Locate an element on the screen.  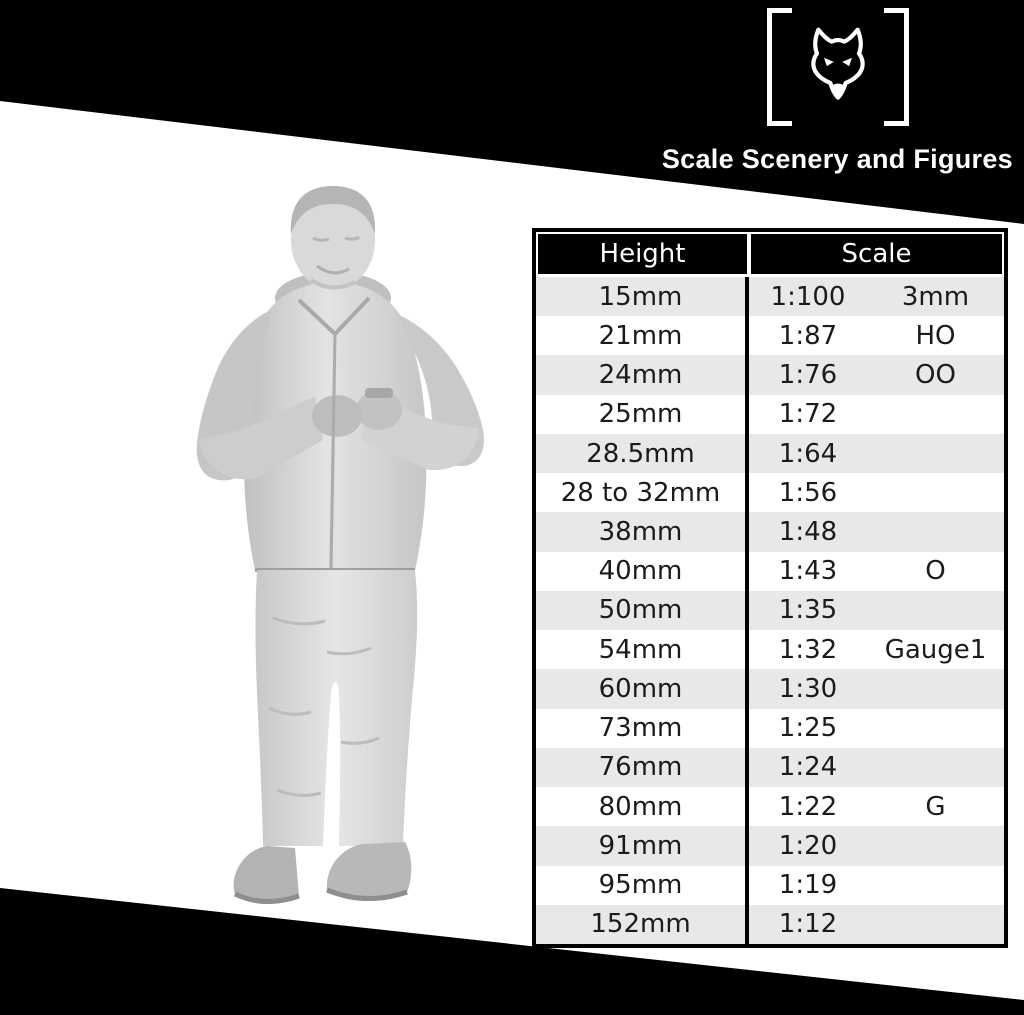
figure-shoe-right is located at coordinates (369, 871).